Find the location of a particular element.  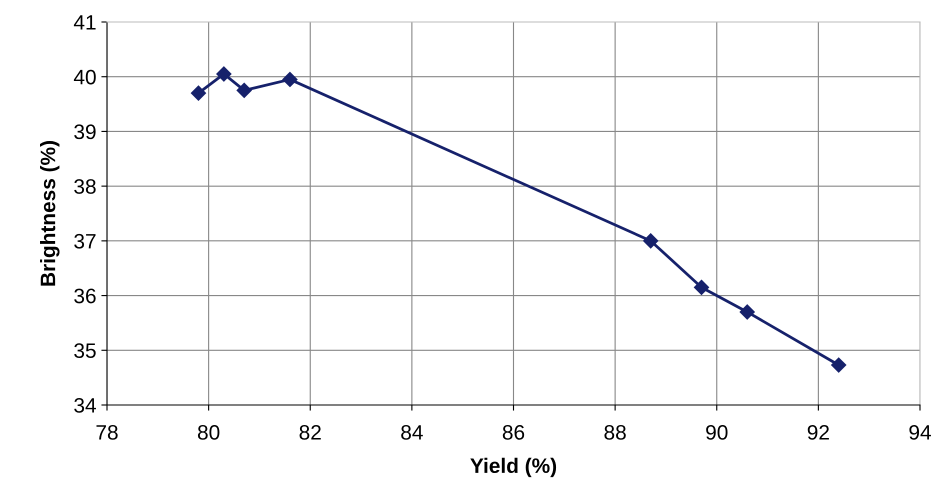

x-axis-title: Yield (%) is located at coordinates (513, 468).